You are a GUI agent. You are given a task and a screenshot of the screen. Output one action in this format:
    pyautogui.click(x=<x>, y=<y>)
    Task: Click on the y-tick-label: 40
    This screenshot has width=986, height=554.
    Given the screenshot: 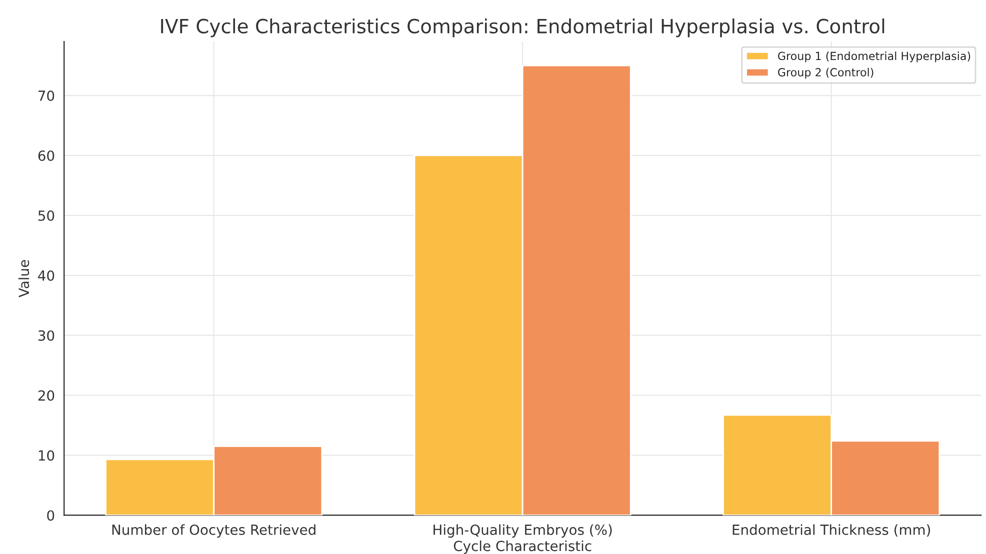 What is the action you would take?
    pyautogui.click(x=46, y=275)
    